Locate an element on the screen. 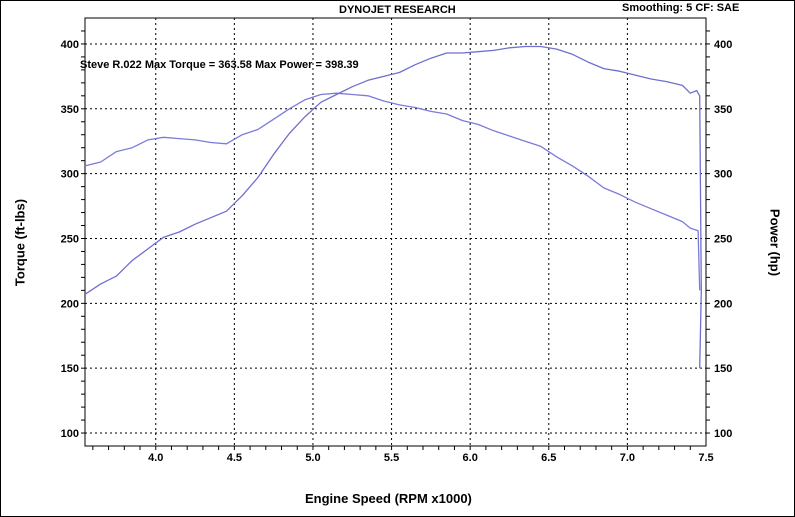 The height and width of the screenshot is (517, 795). x-tick-label: 5.5 is located at coordinates (391, 458).